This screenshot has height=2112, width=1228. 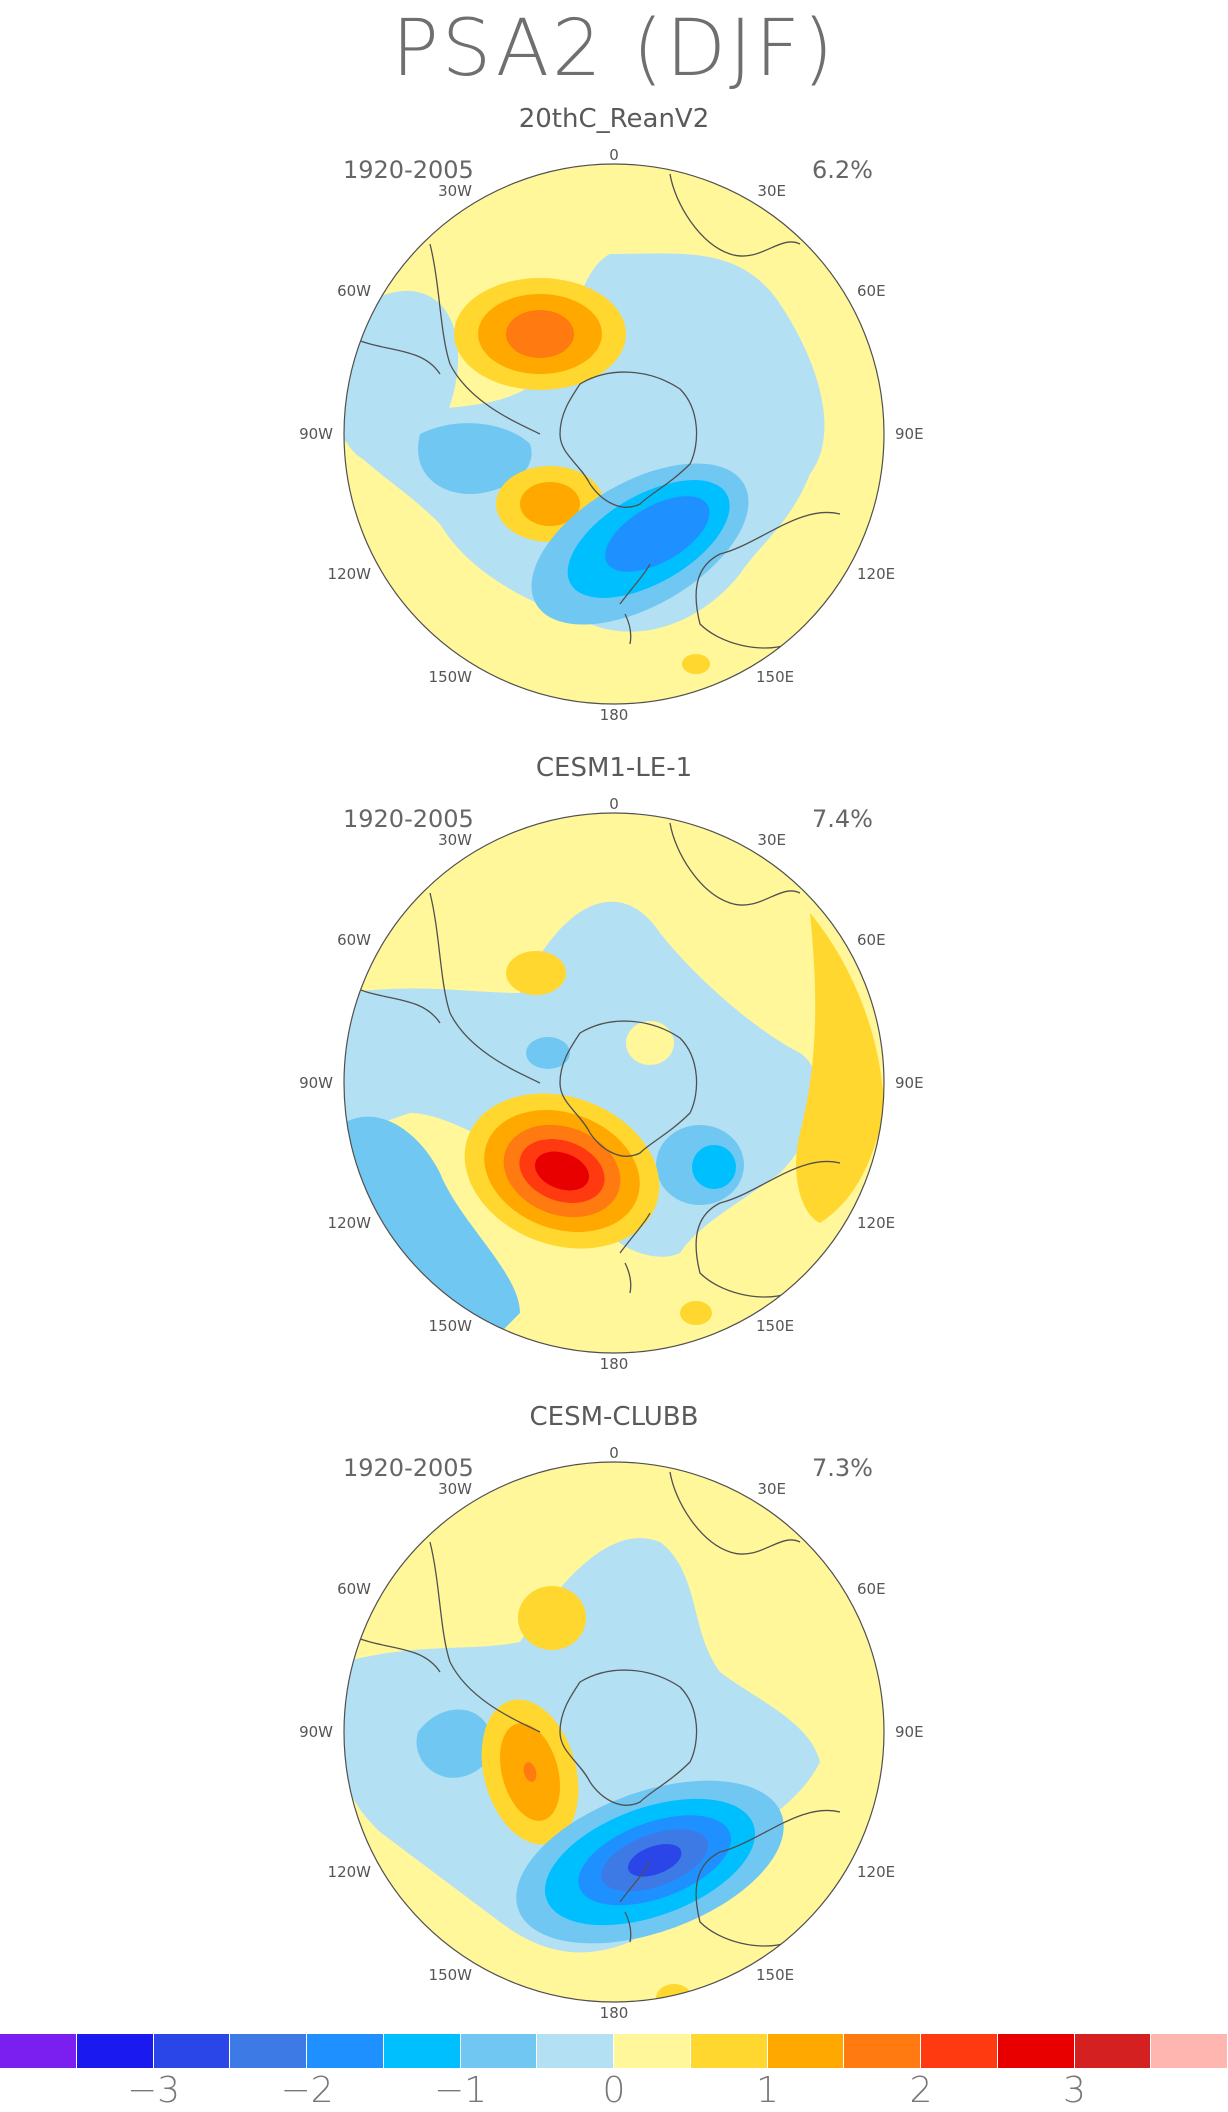 I want to click on colorbar-tick-label: 2, so click(x=921, y=2090).